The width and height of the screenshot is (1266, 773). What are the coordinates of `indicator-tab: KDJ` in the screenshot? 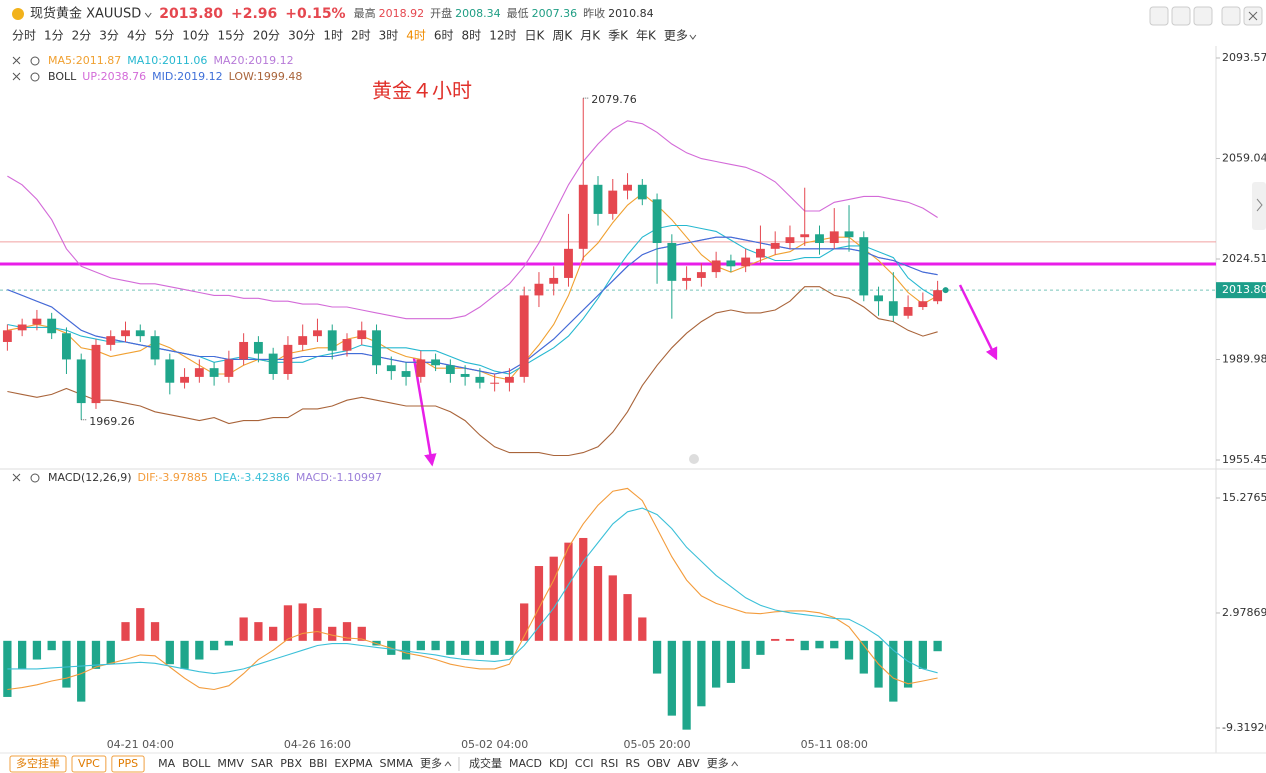 It's located at (558, 763).